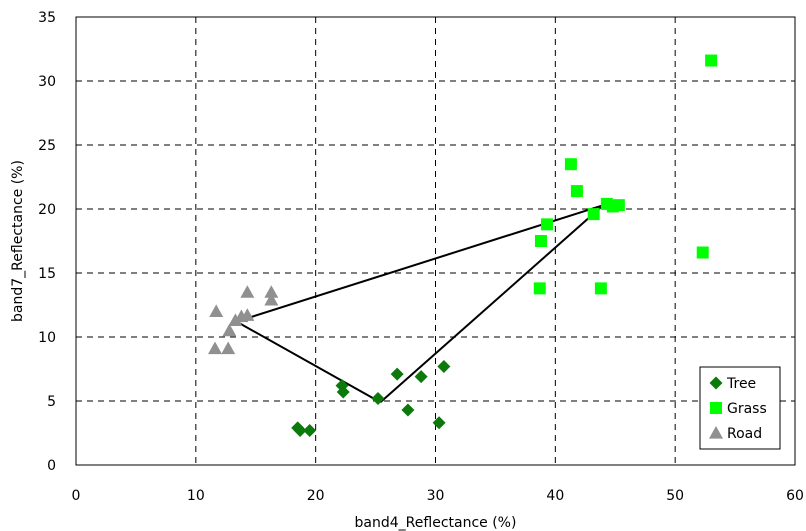 This screenshot has width=806, height=531. I want to click on legend-marker-grass, so click(716, 408).